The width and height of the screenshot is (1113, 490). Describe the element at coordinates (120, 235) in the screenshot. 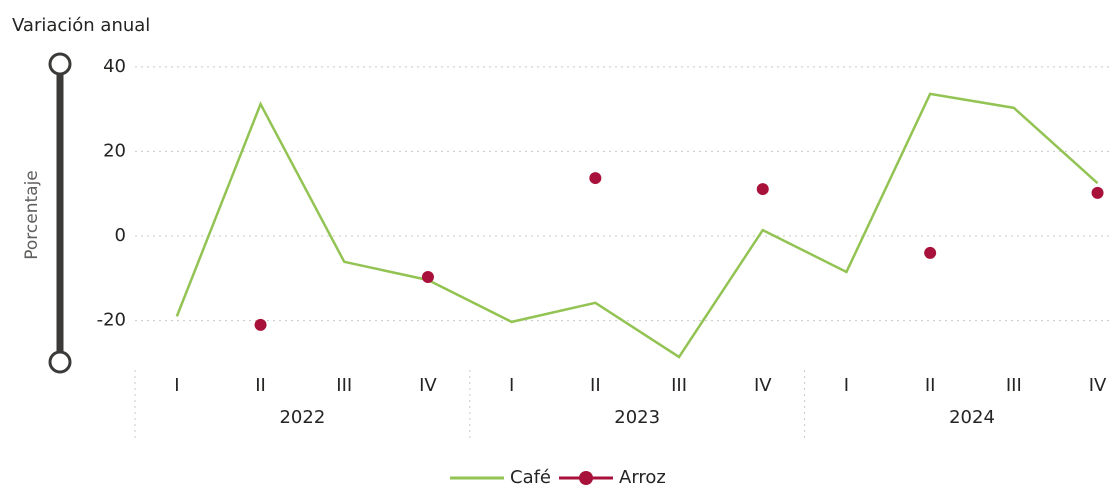

I see `y-tick-label: 0` at that location.